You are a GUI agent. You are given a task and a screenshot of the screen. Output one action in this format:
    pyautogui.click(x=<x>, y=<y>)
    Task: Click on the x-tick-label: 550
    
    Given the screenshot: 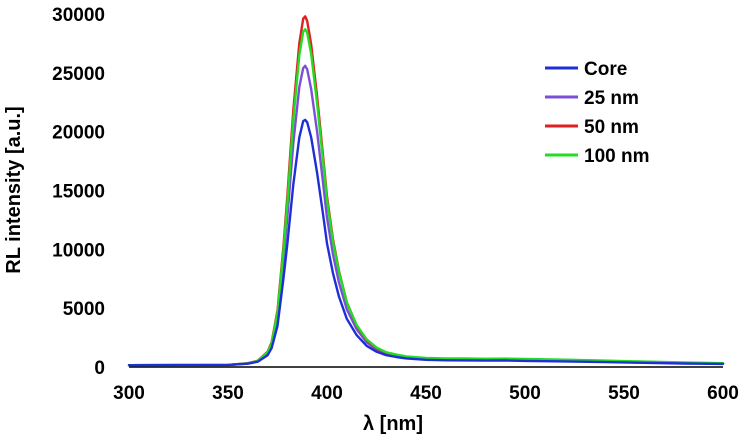 What is the action you would take?
    pyautogui.click(x=624, y=393)
    